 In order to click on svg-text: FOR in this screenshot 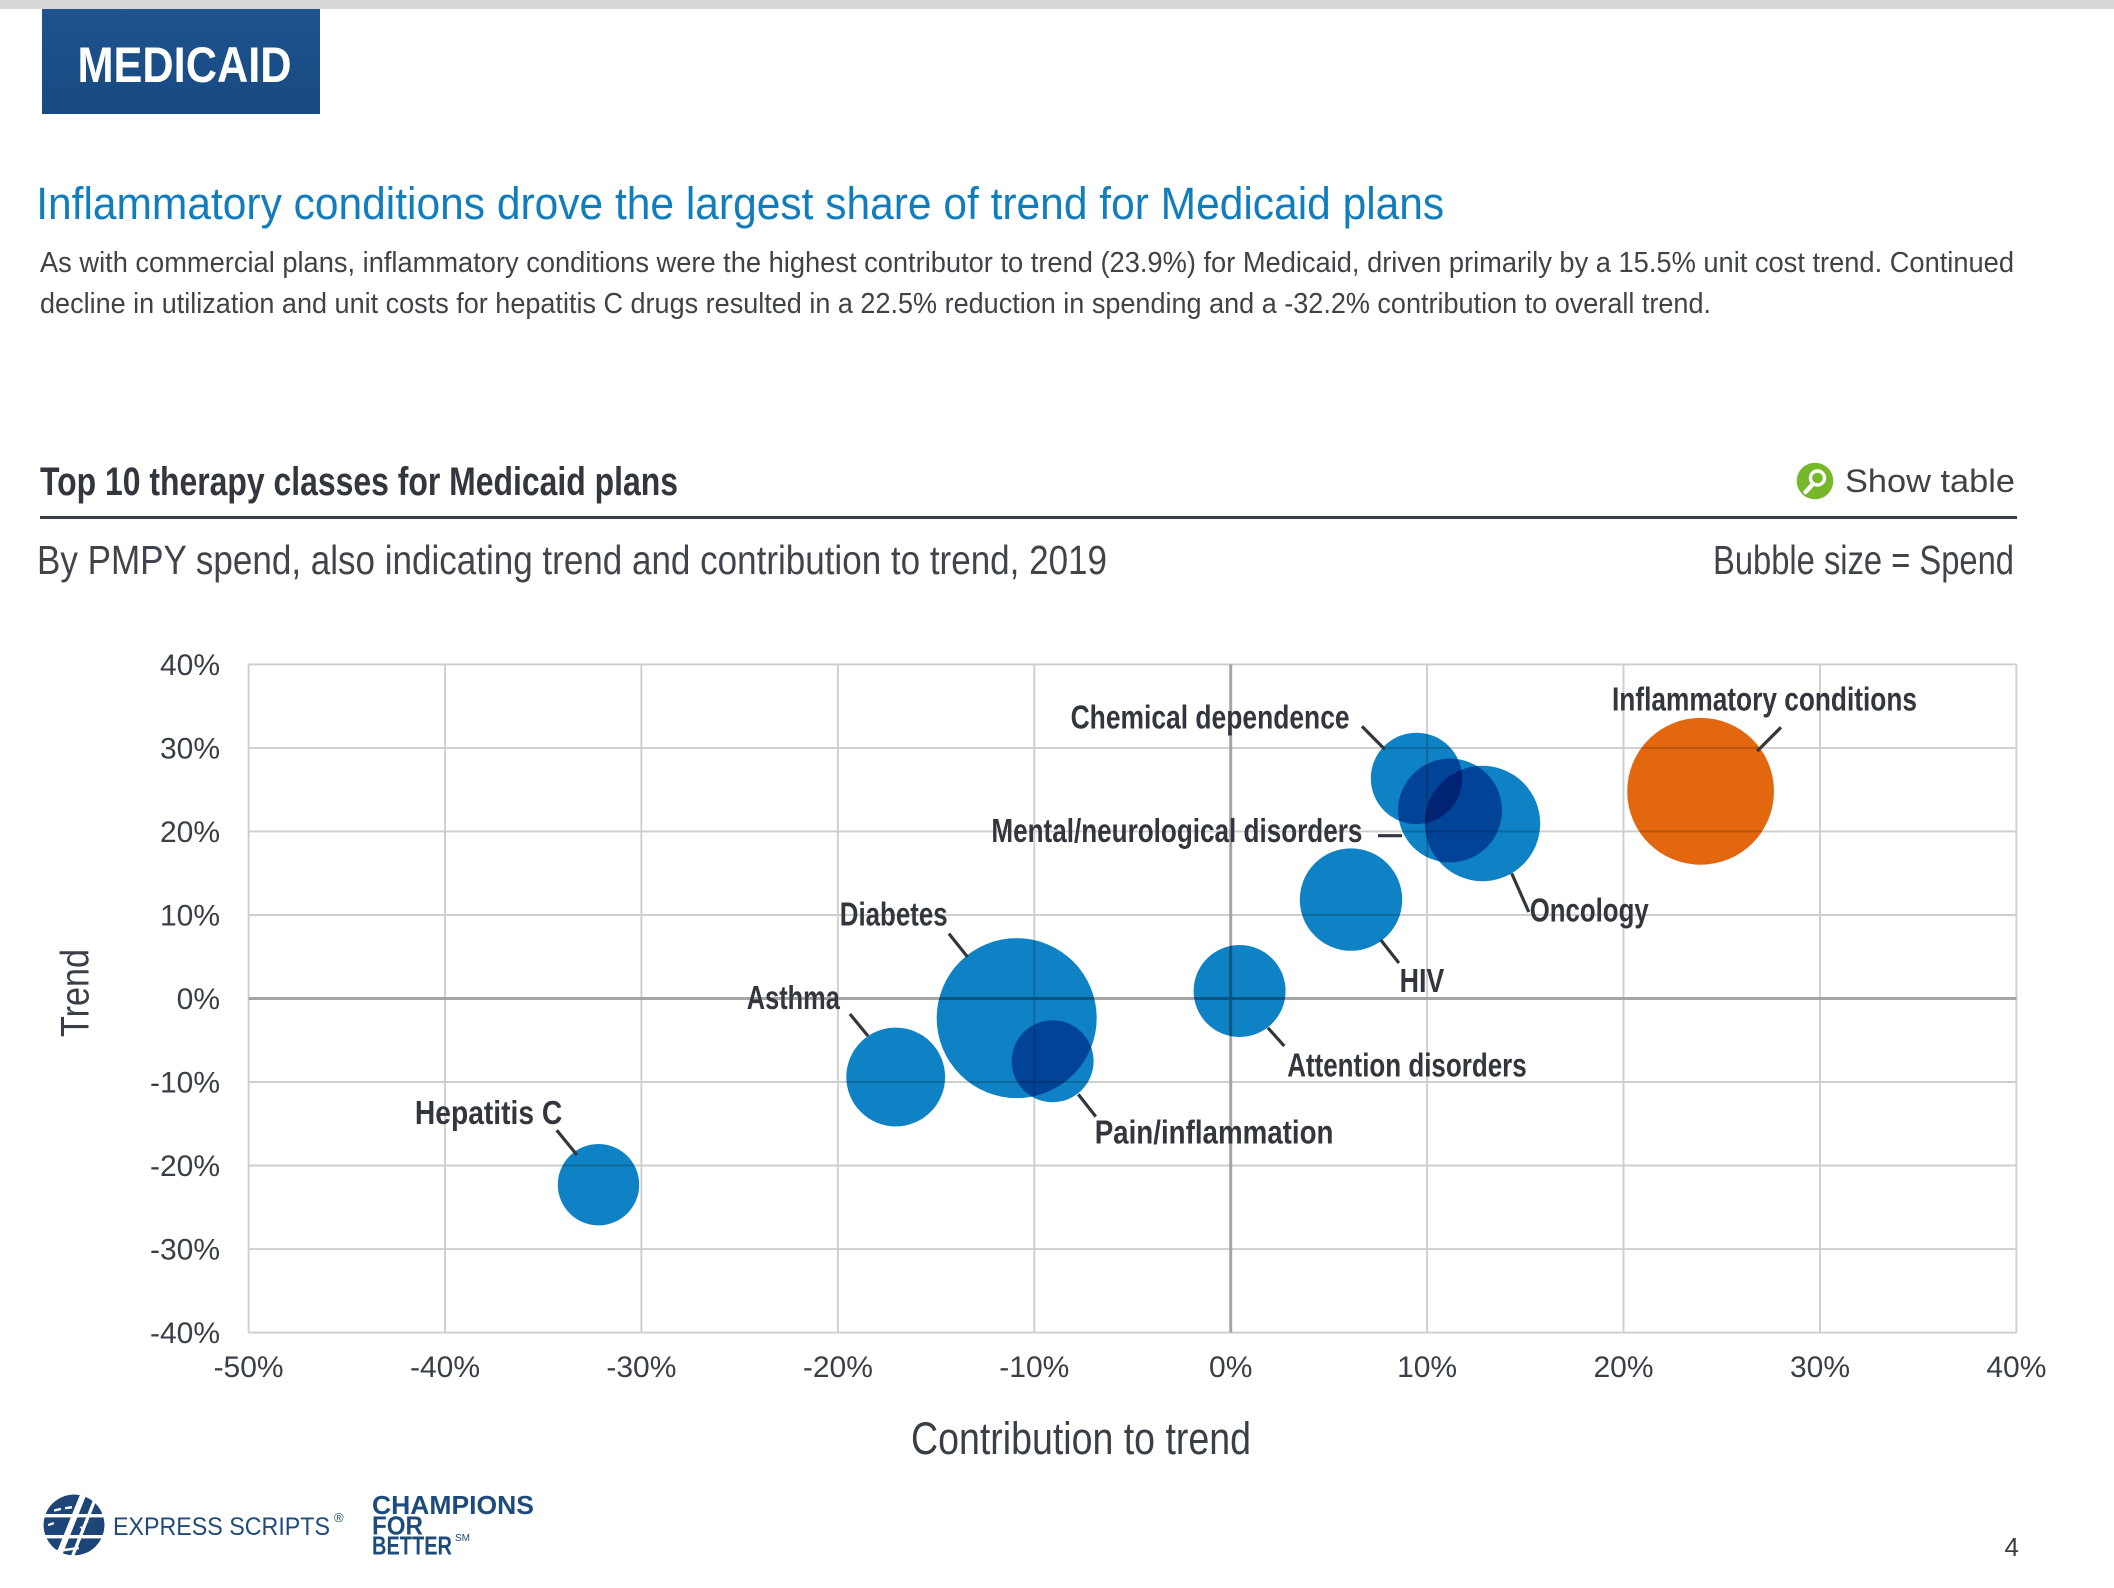, I will do `click(397, 1526)`.